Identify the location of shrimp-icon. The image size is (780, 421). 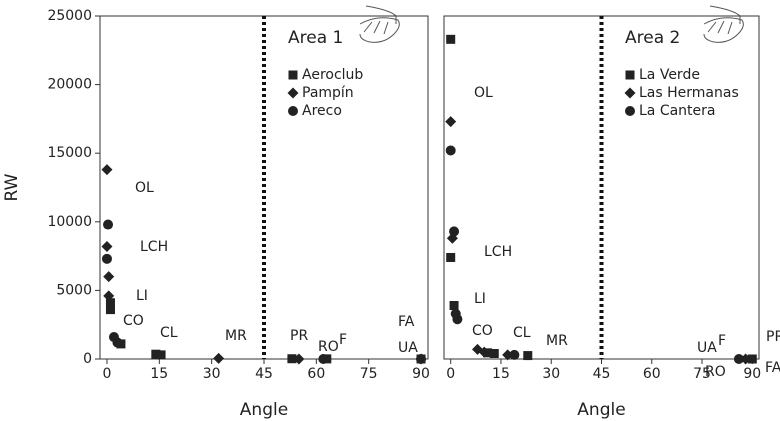
(551, 24).